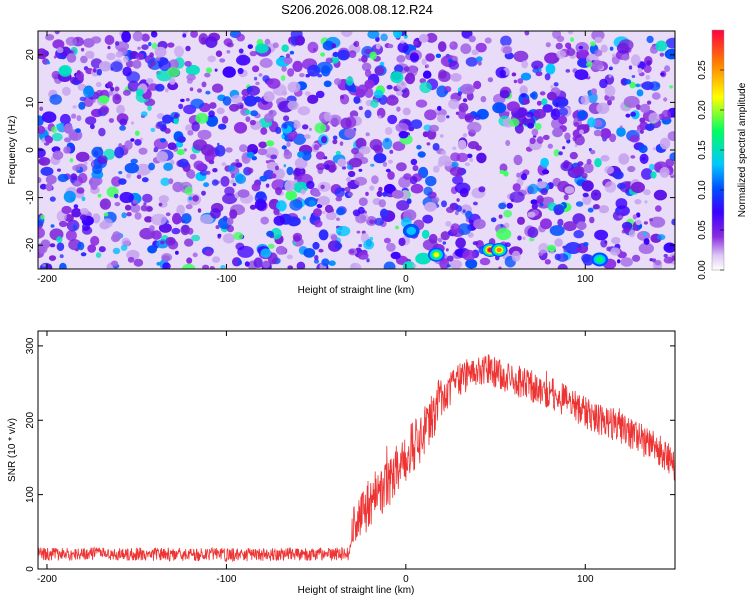 This screenshot has height=600, width=750. Describe the element at coordinates (718, 150) in the screenshot. I see `colorbar-gradient` at that location.